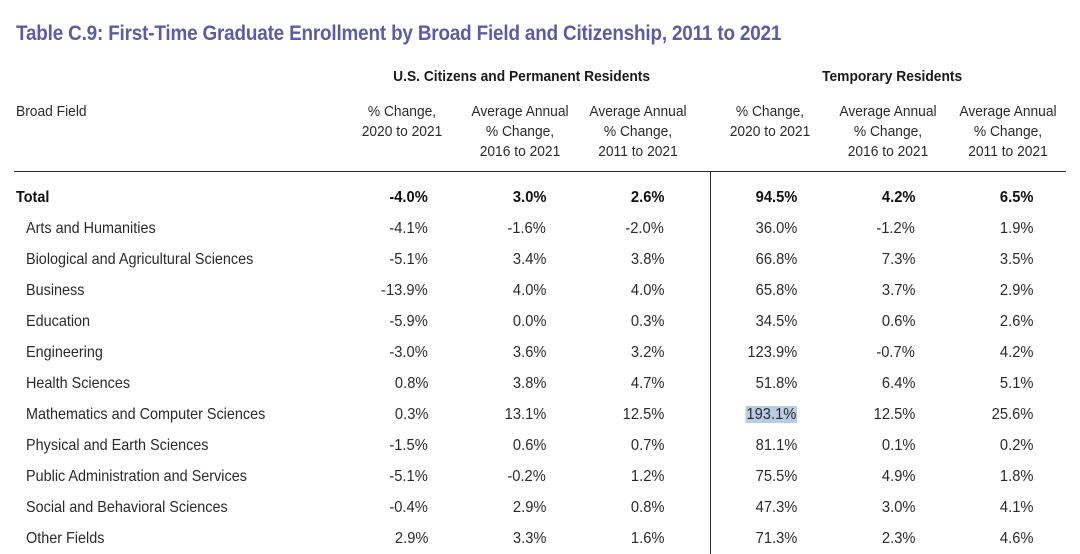 The image size is (1080, 554). What do you see at coordinates (33, 197) in the screenshot?
I see `row-label: Total` at bounding box center [33, 197].